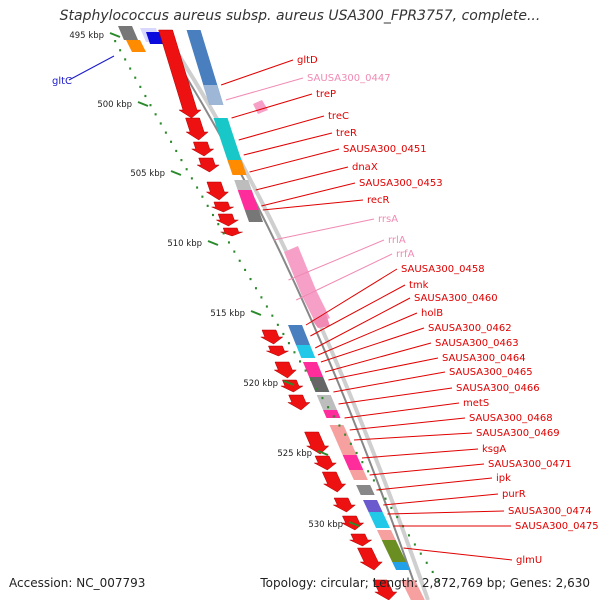 The height and width of the screenshot is (600, 600). Describe the element at coordinates (405, 254) in the screenshot. I see `gene-label-rrfa: rrfA` at that location.